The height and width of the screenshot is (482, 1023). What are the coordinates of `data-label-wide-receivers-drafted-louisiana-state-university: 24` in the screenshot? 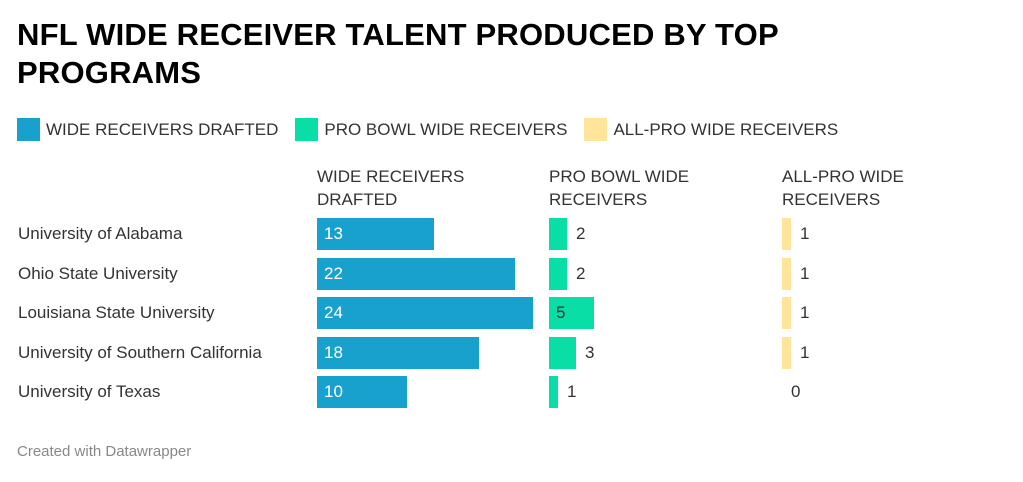 It's located at (333, 312).